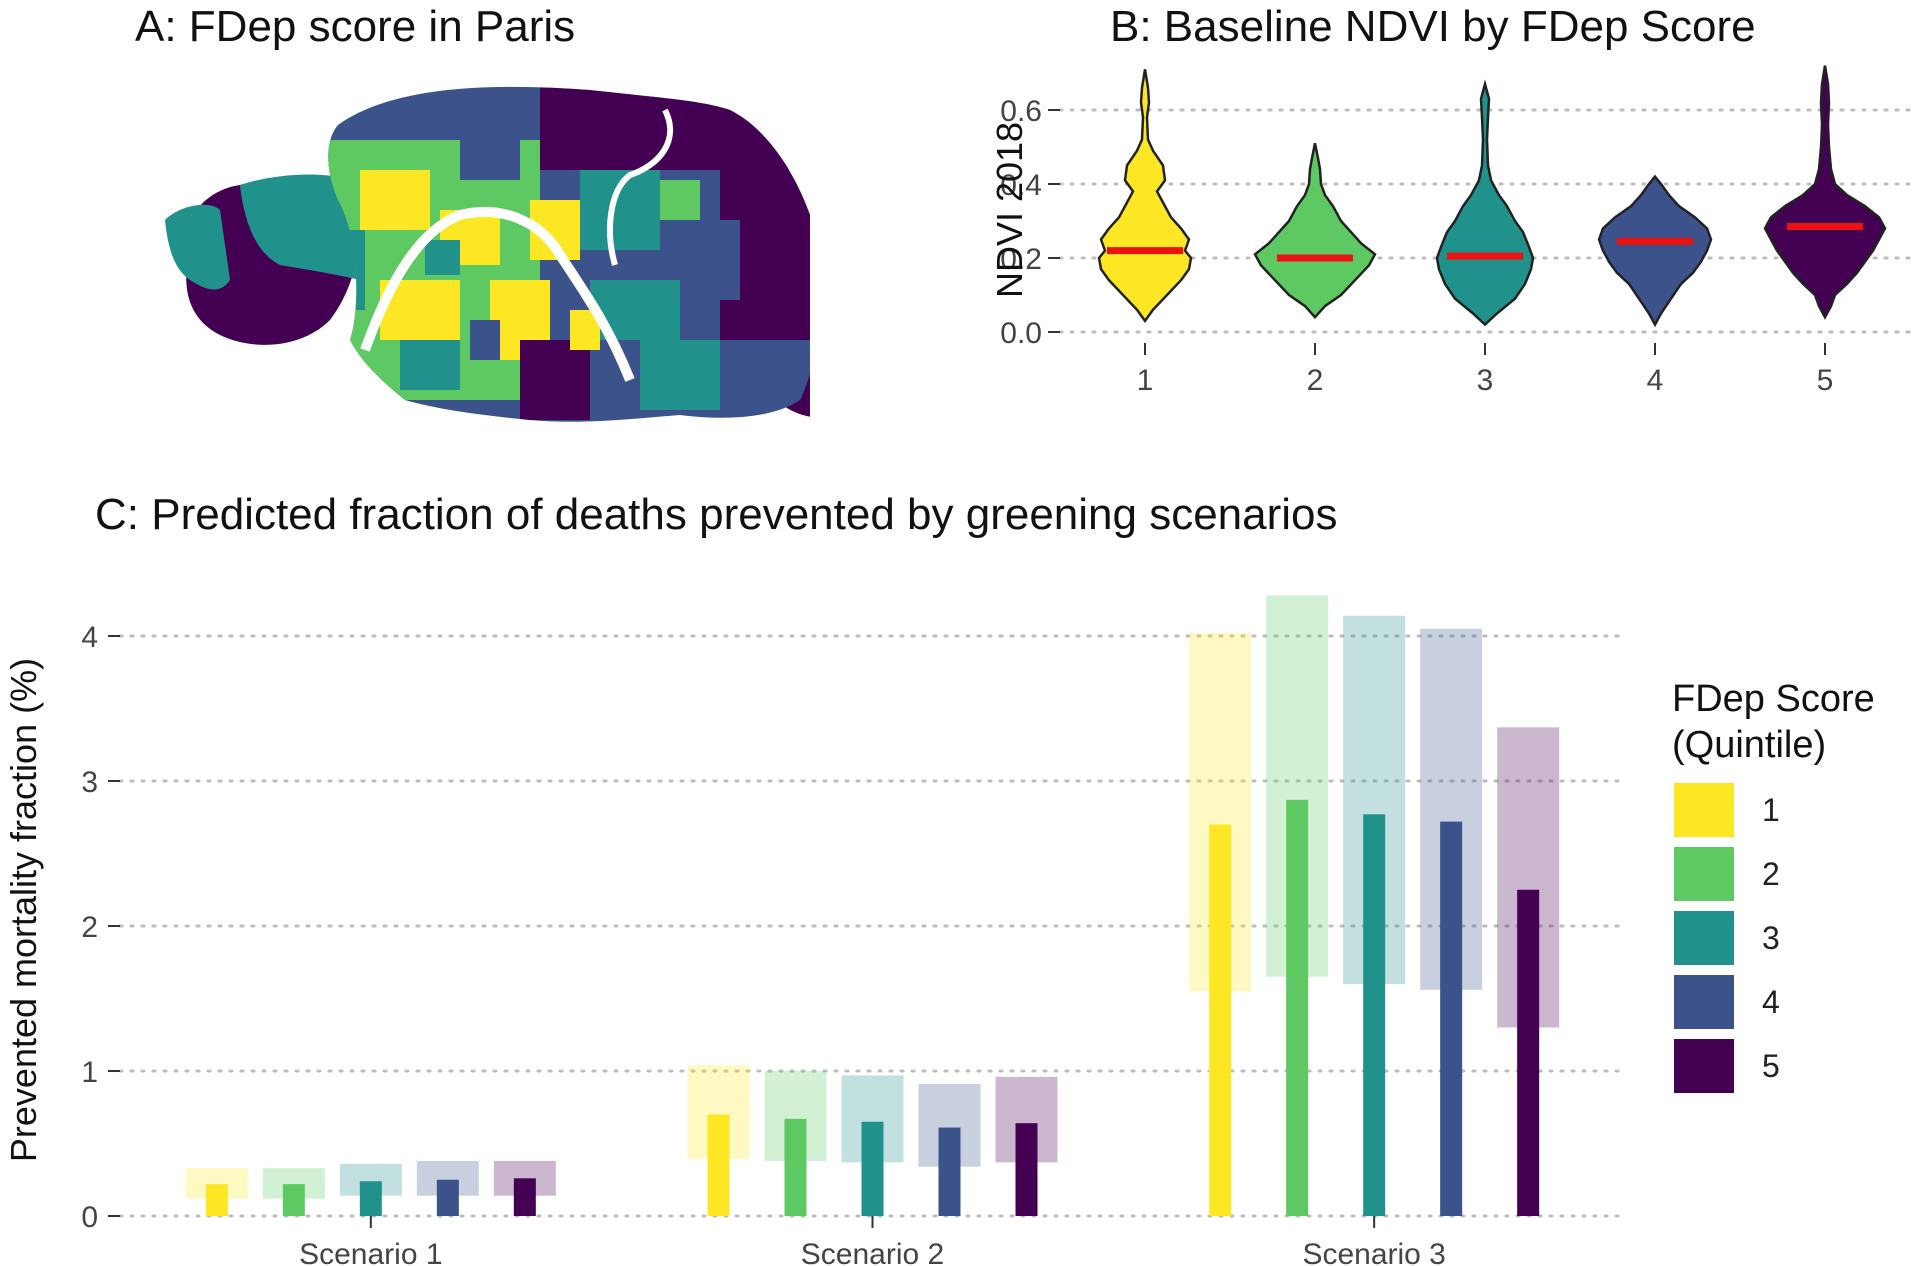 The width and height of the screenshot is (1920, 1266). I want to click on map-canal, so click(640, 187).